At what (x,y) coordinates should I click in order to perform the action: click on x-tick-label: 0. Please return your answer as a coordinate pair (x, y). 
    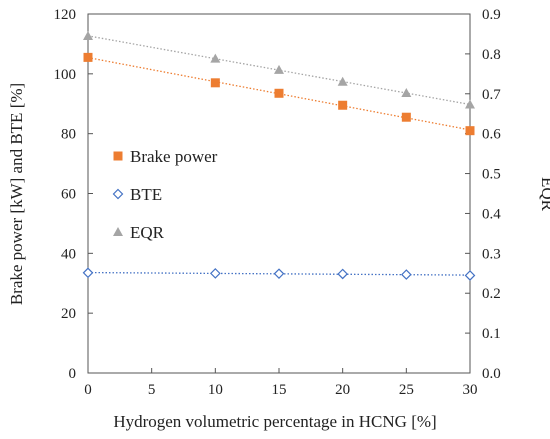
    Looking at the image, I should click on (88, 390).